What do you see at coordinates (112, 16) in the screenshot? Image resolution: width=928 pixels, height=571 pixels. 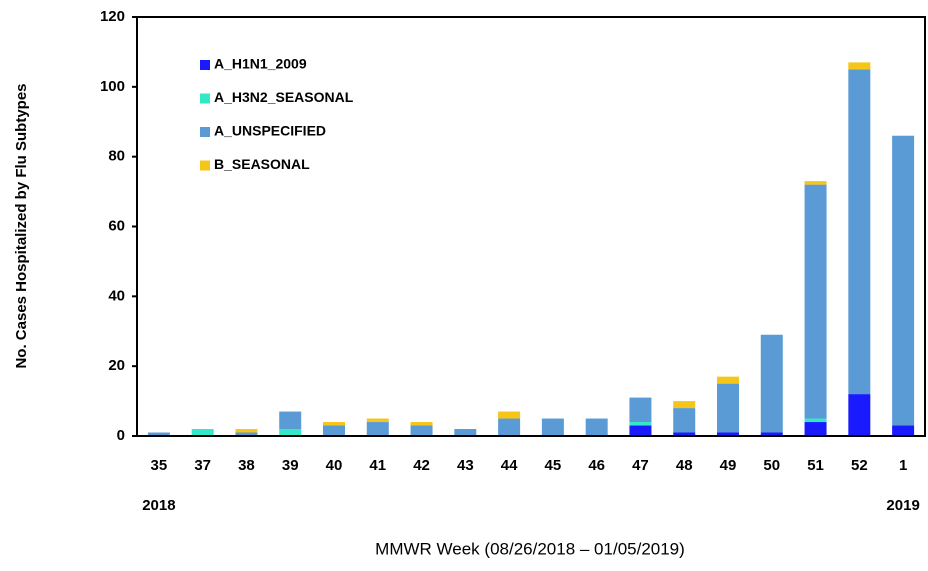 I see `y-tick-label: 120` at bounding box center [112, 16].